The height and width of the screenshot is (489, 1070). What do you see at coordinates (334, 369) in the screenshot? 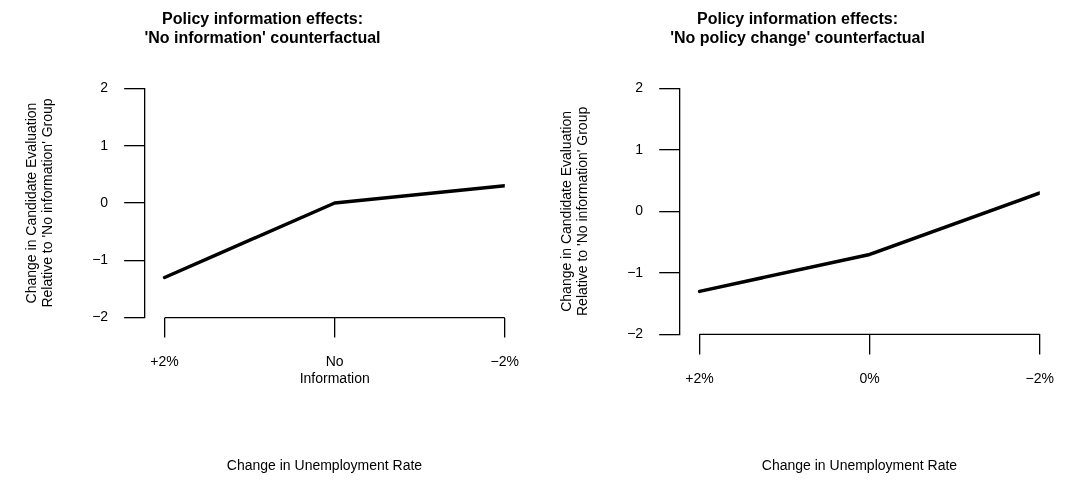
I see `x-tick-label: No Information` at bounding box center [334, 369].